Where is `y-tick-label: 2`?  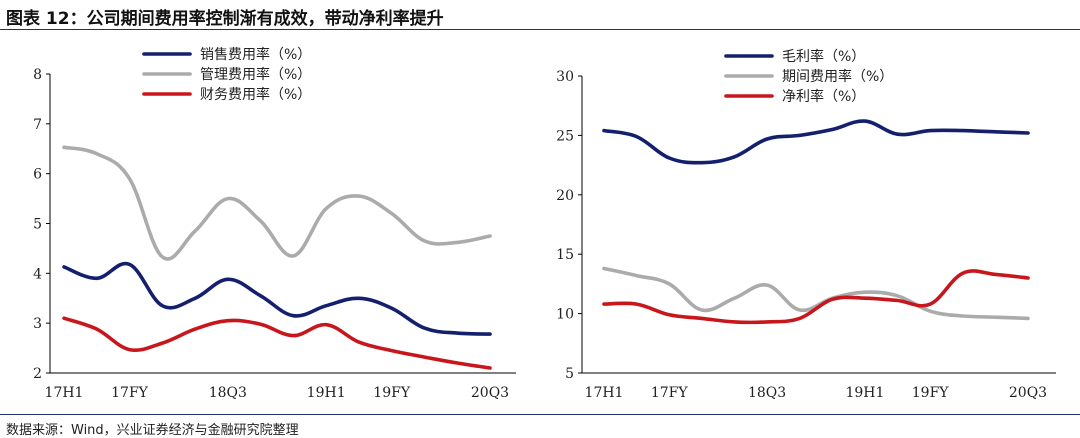 y-tick-label: 2 is located at coordinates (37, 374).